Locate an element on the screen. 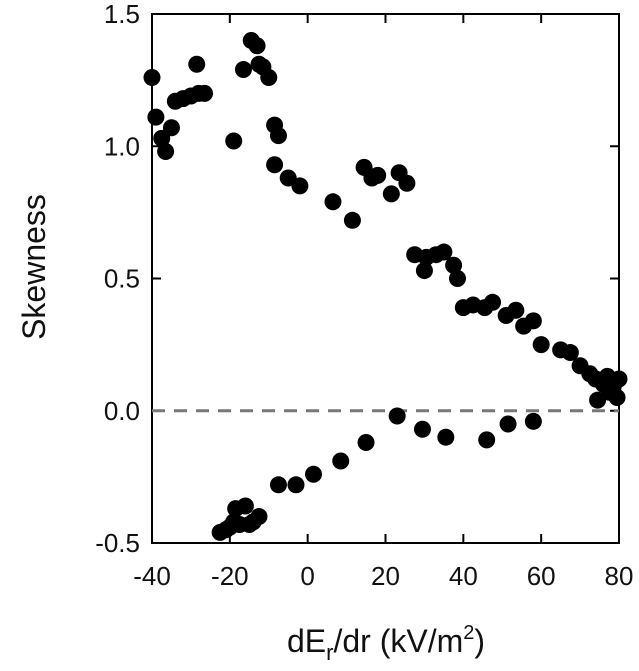 Image resolution: width=639 pixels, height=671 pixels. x-tick-label: 40 is located at coordinates (463, 576).